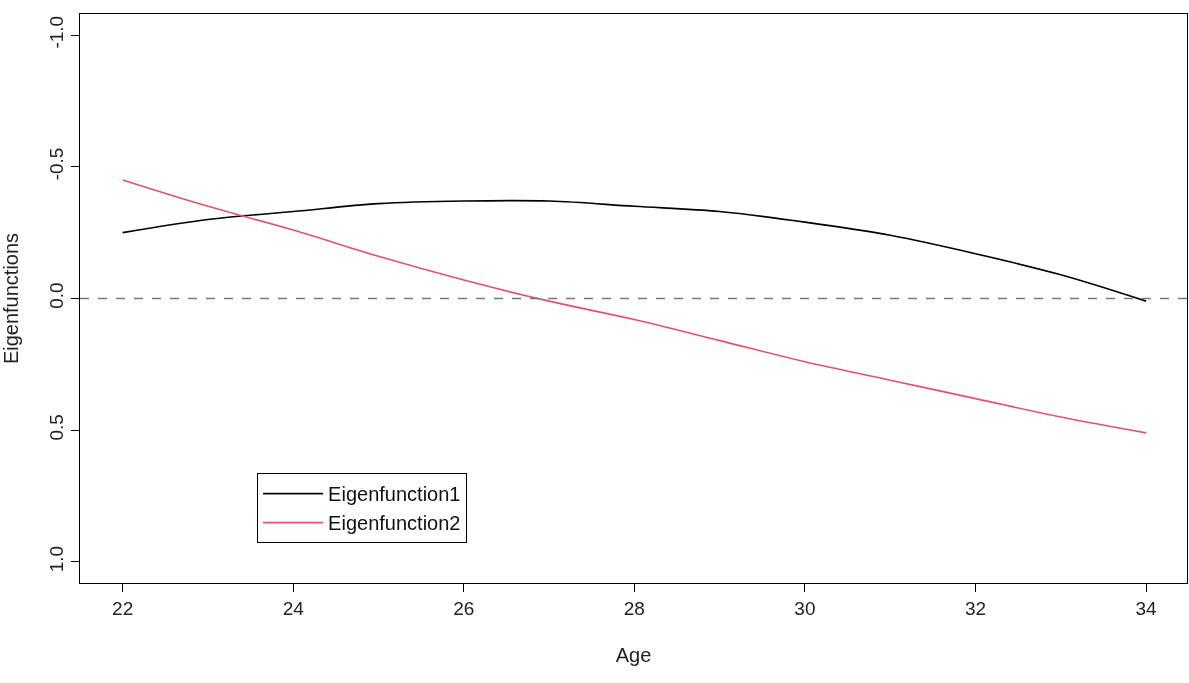 Image resolution: width=1189 pixels, height=683 pixels. I want to click on y-tick-label: -0.5, so click(57, 164).